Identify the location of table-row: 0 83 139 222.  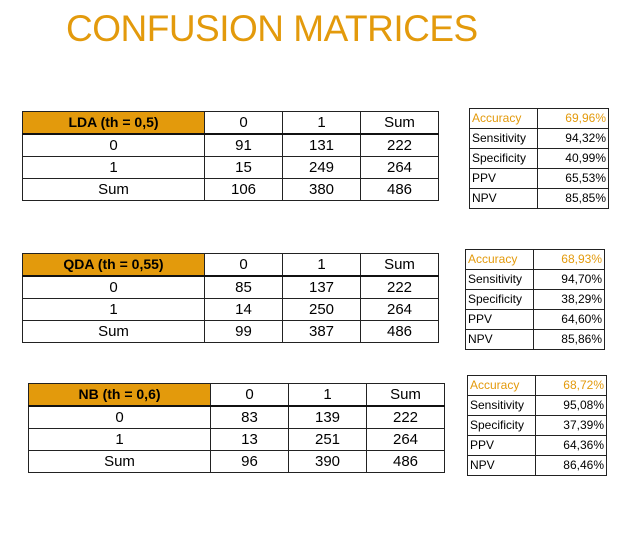
(236, 417).